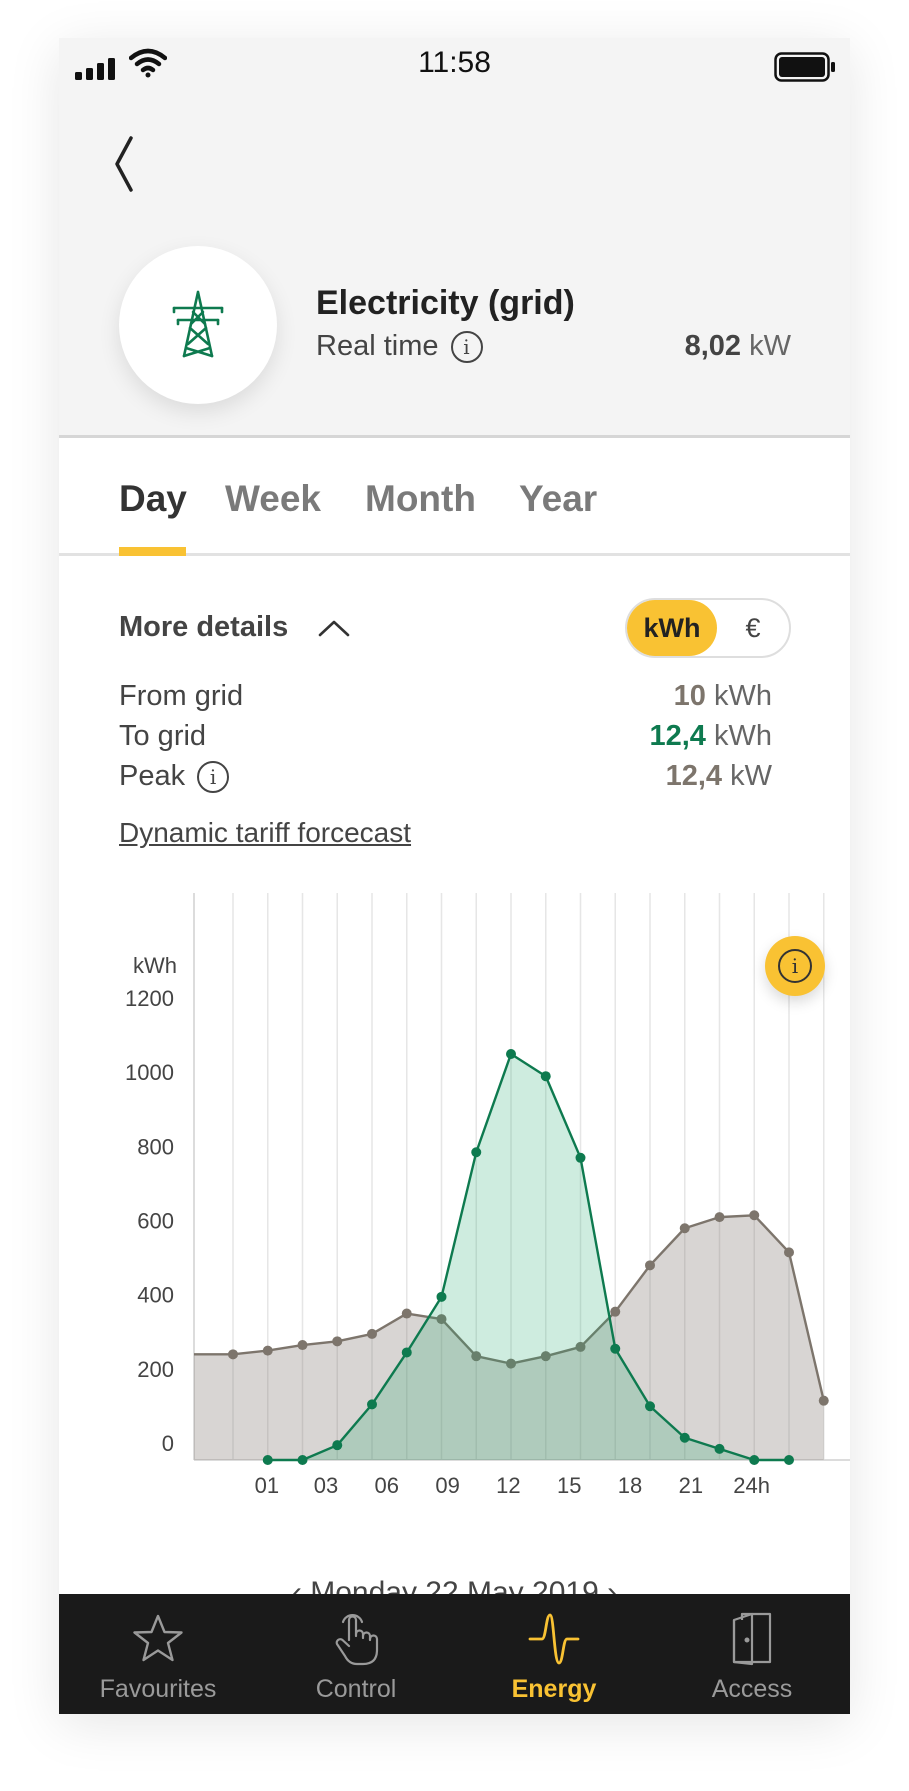 This screenshot has height=1791, width=909. I want to click on tab-week: Week, so click(273, 498).